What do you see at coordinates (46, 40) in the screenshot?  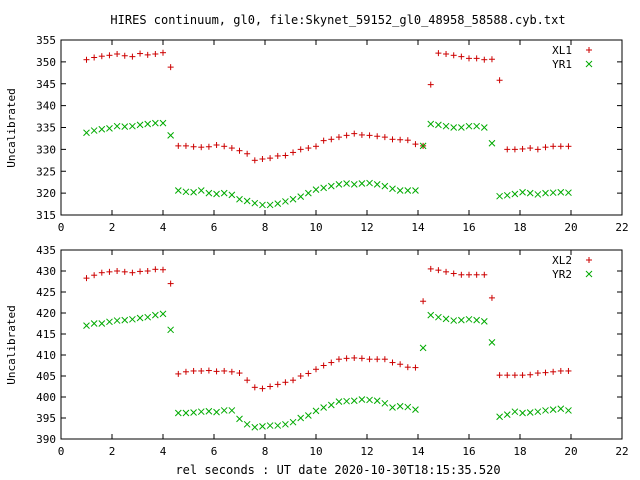 I see `y-tick-label: 355` at bounding box center [46, 40].